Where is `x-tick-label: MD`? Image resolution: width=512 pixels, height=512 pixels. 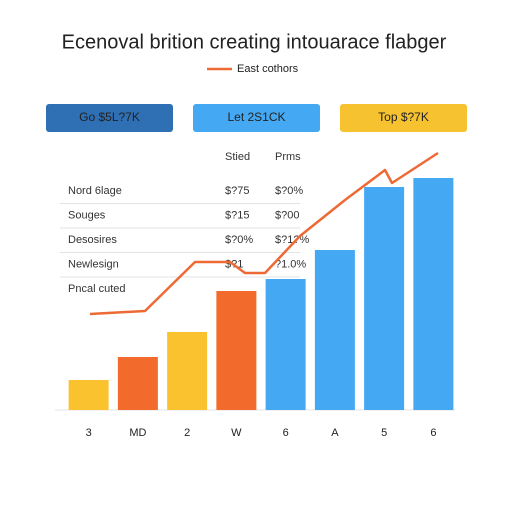
x-tick-label: MD is located at coordinates (137, 433).